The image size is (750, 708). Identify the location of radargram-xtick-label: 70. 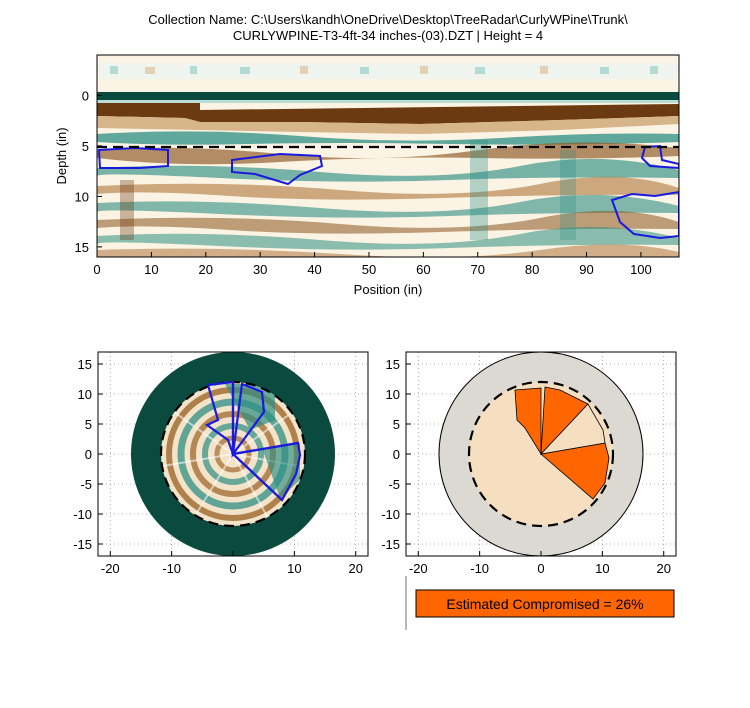
(478, 269).